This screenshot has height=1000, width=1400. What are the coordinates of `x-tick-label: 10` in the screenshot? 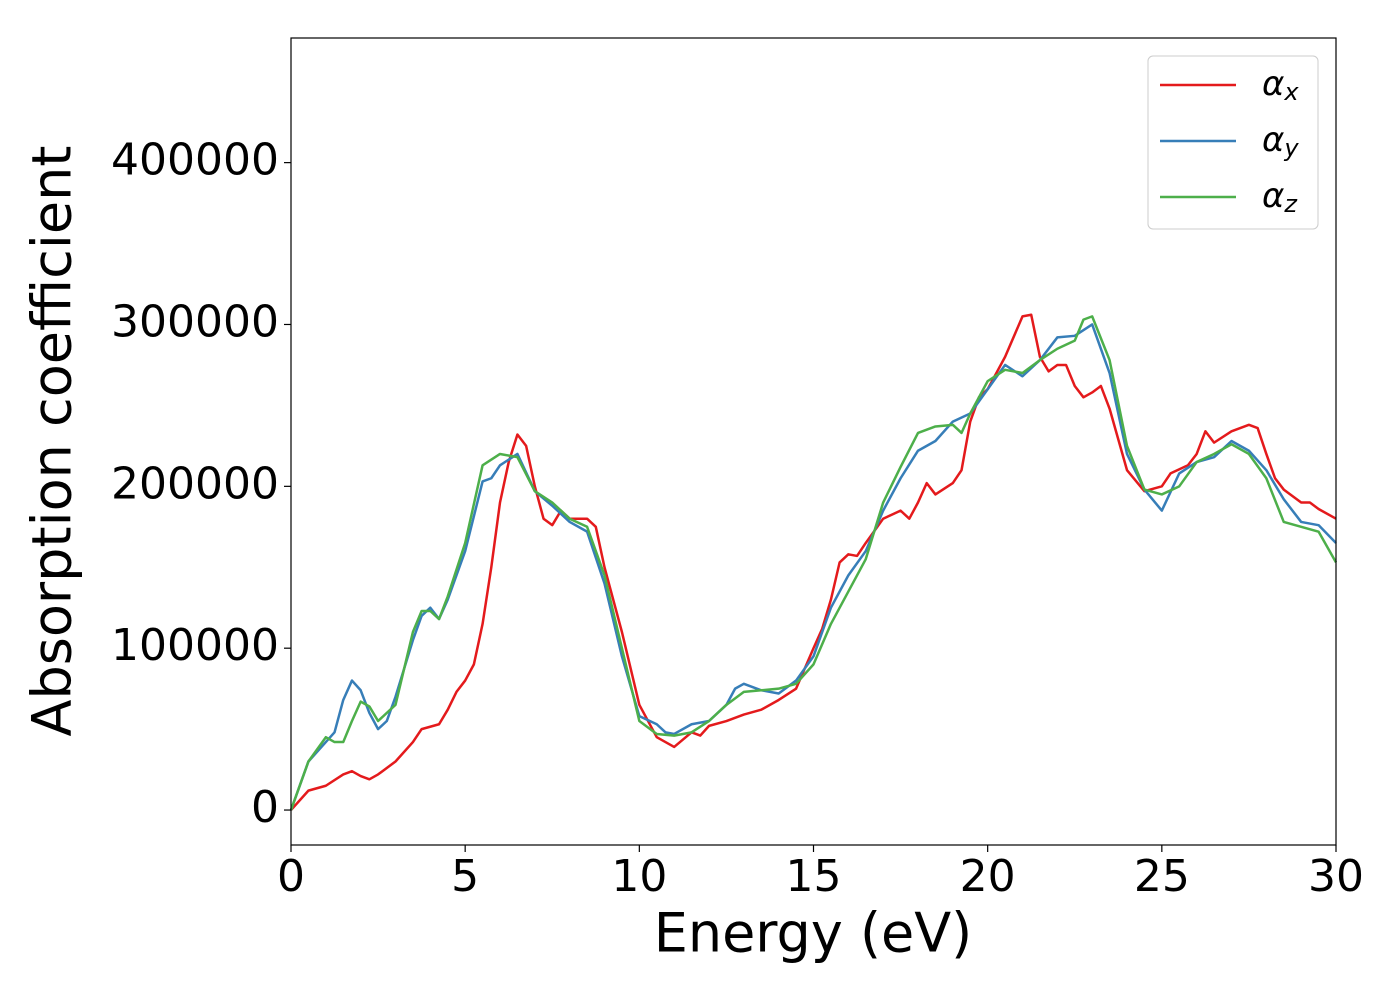 It's located at (639, 876).